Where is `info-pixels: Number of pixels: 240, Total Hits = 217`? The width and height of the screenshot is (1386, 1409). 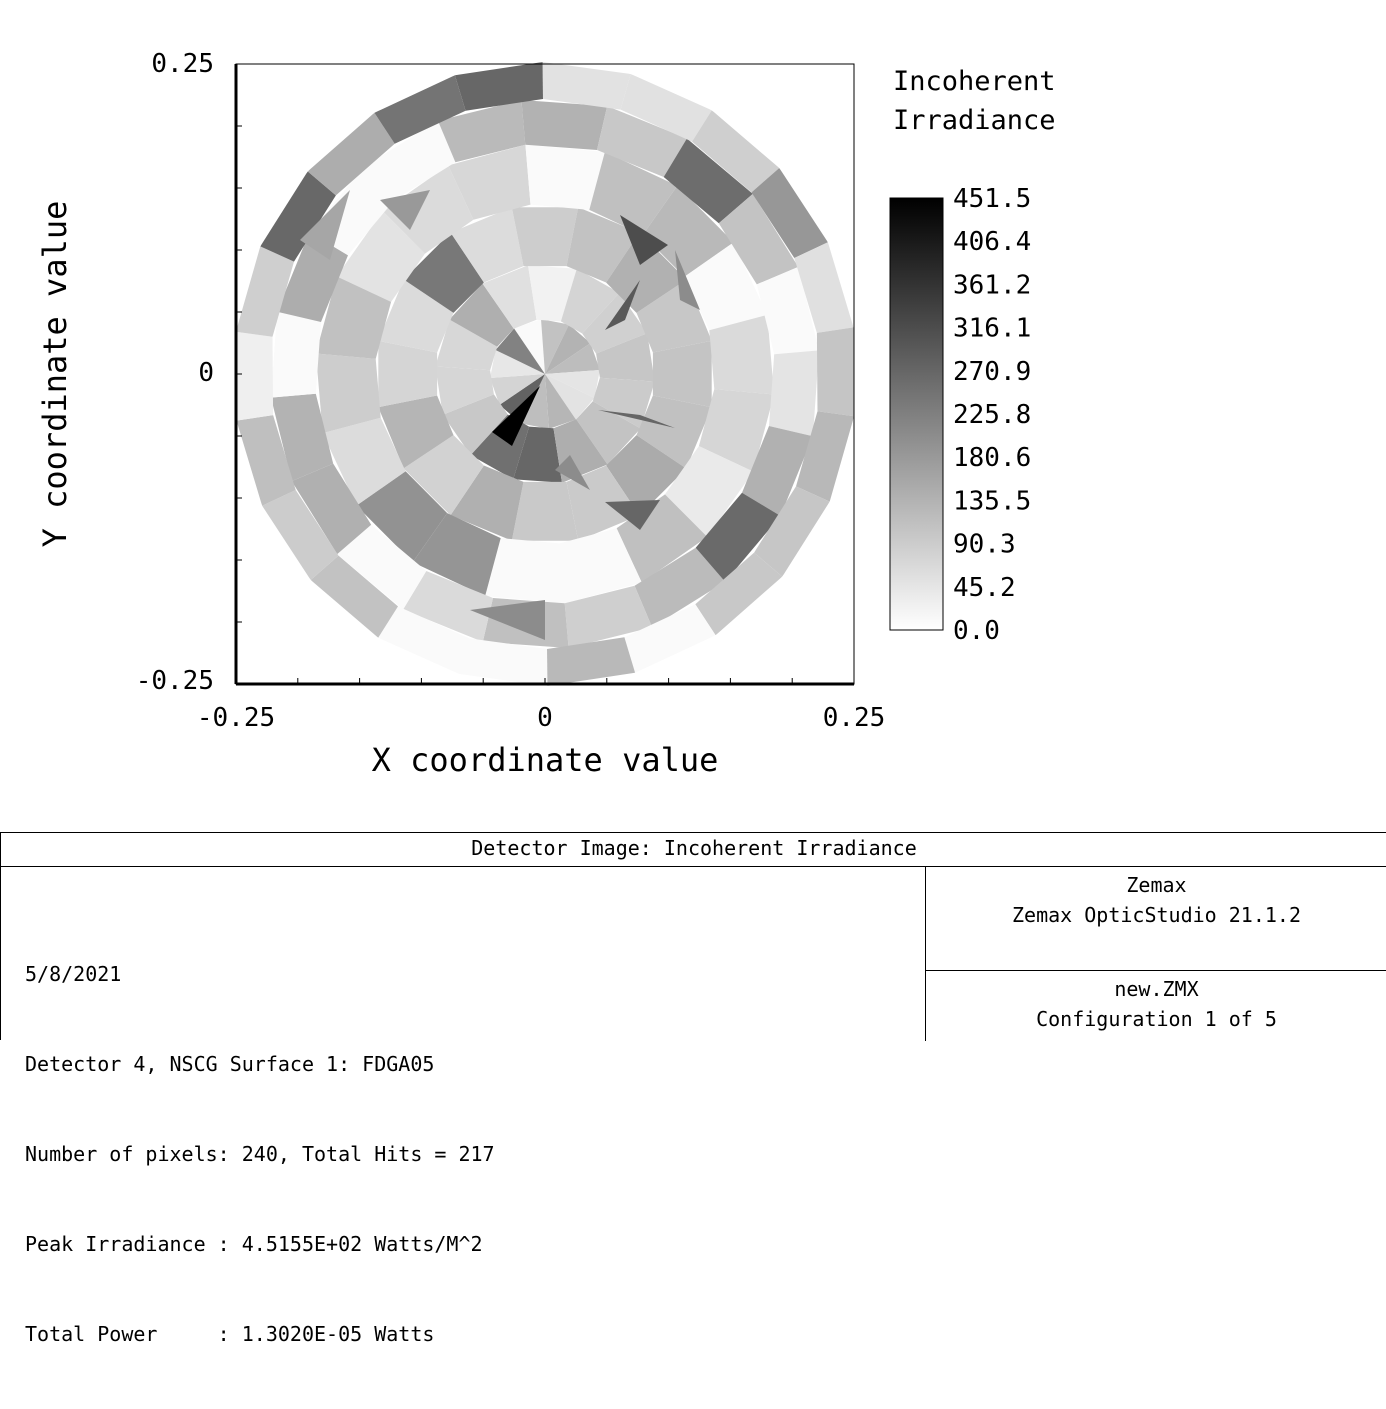
info-pixels: Number of pixels: 240, Total Hits = 217 is located at coordinates (260, 1154).